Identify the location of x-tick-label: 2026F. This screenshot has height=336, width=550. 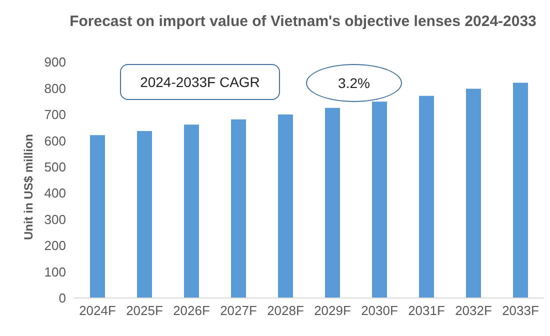
(191, 310).